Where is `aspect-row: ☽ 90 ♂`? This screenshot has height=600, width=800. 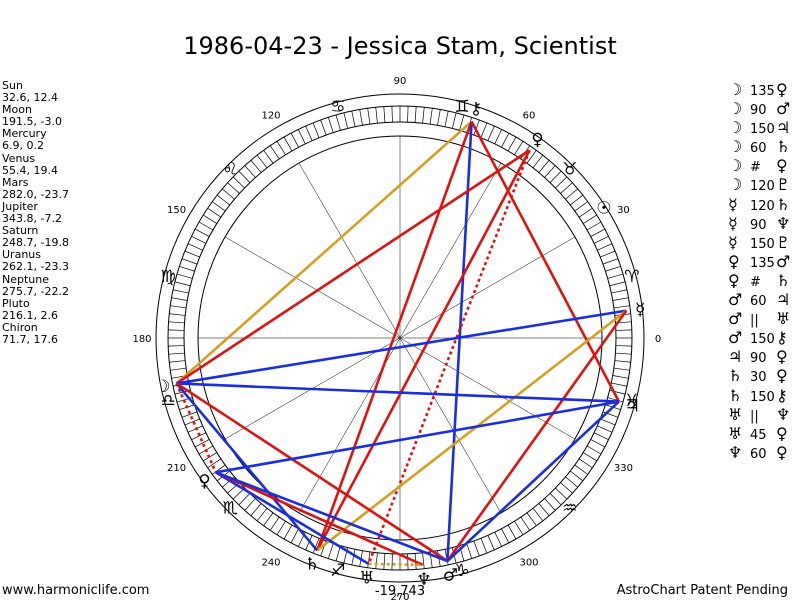
aspect-row: ☽ 90 ♂ is located at coordinates (759, 108).